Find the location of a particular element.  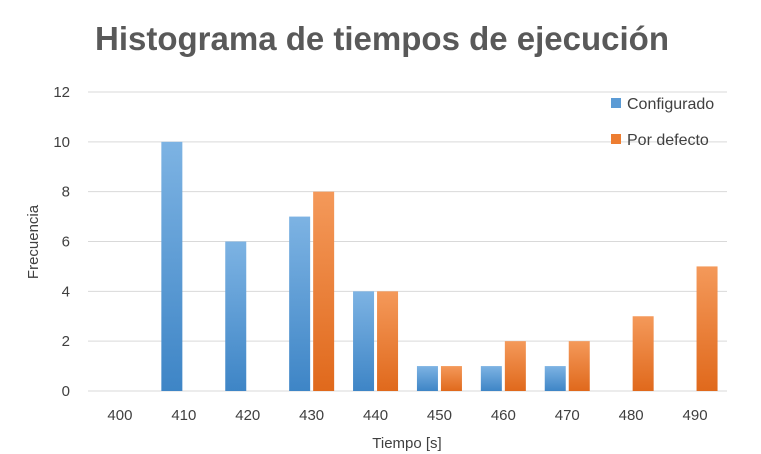

x-tick-label: 430 is located at coordinates (311, 415).